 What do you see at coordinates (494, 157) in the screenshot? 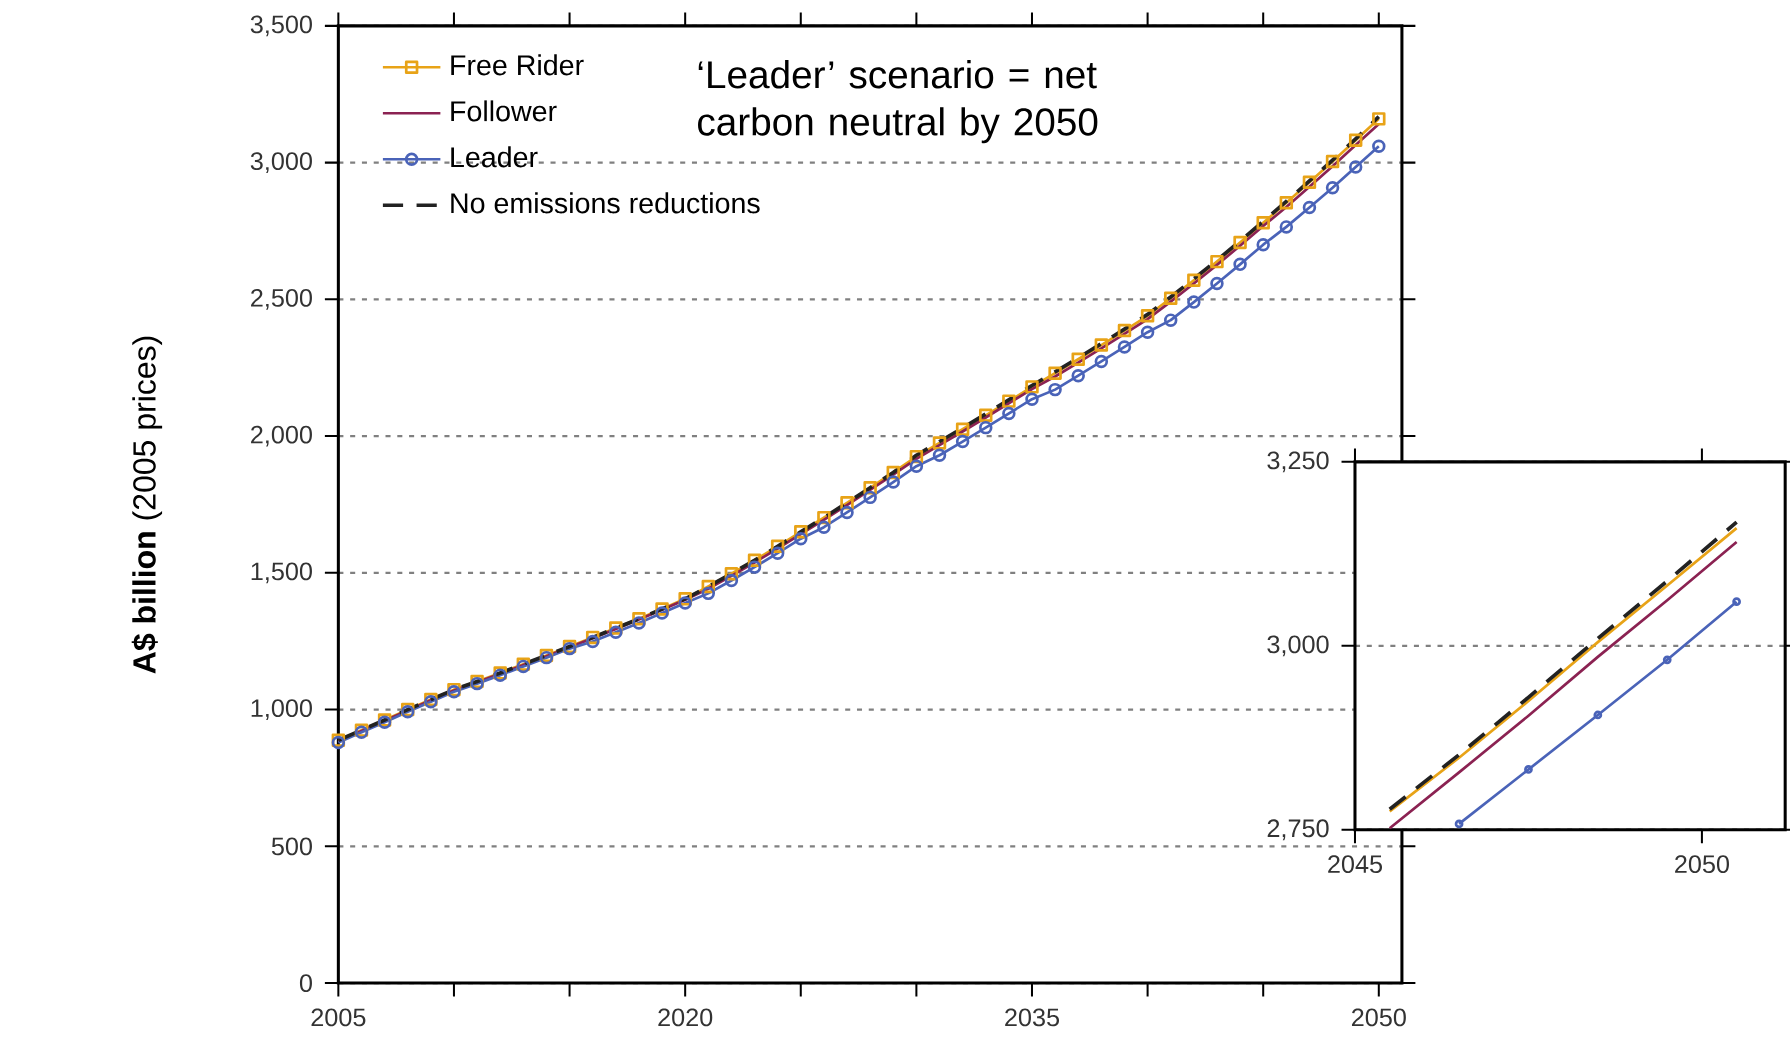
I see `legend-label: Leader` at bounding box center [494, 157].